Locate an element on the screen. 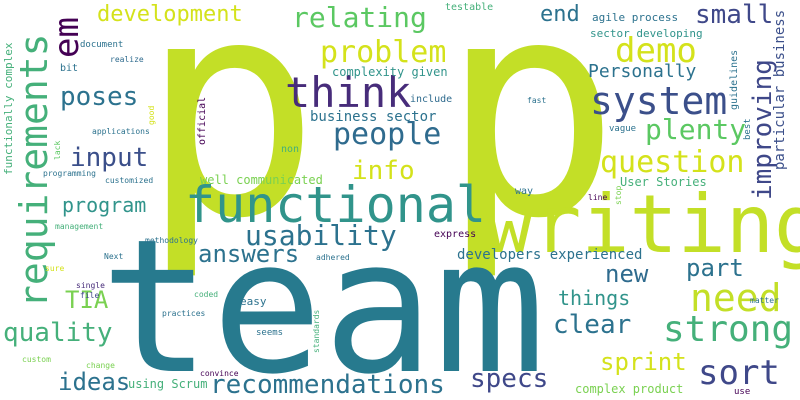 Image resolution: width=800 pixels, height=400 pixels. word-complex-product: complex product is located at coordinates (629, 389).